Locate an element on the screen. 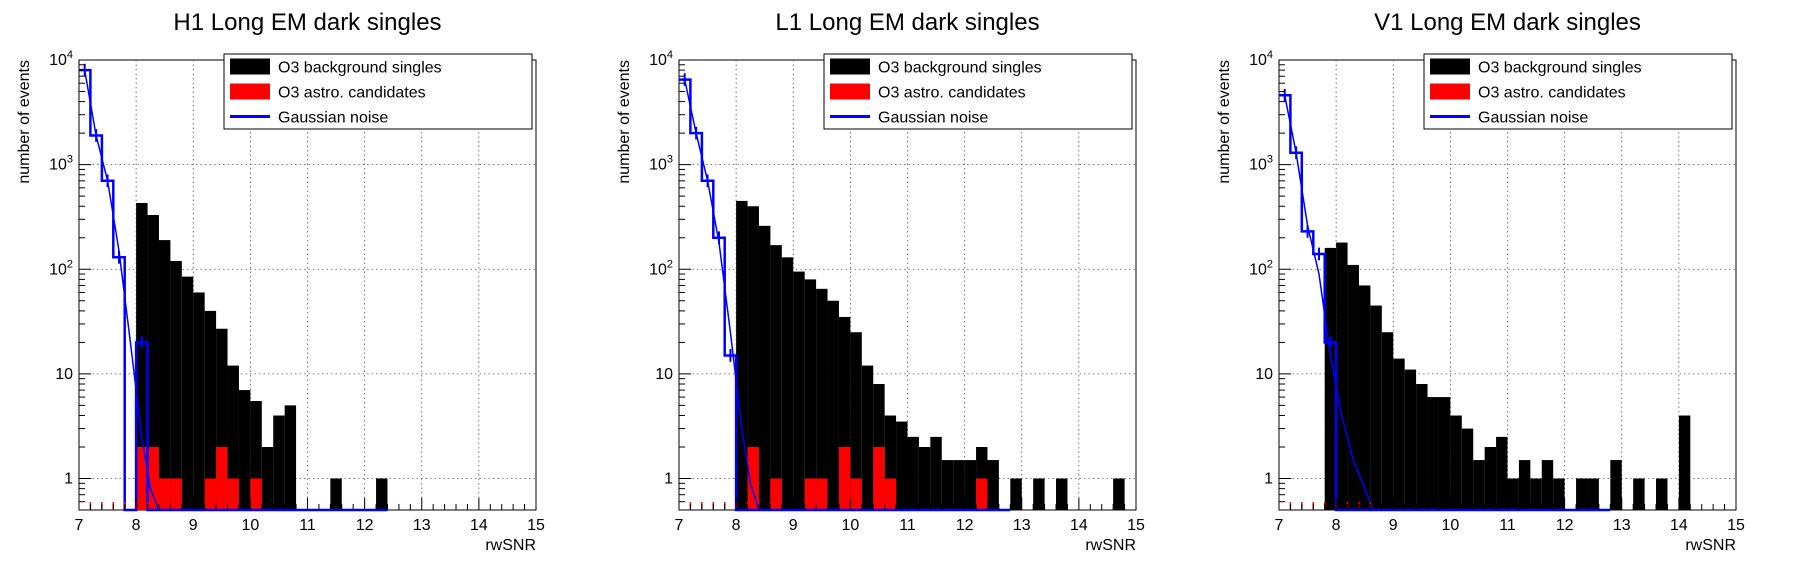 The image size is (1798, 581). x-tick-label: 8 is located at coordinates (736, 525).